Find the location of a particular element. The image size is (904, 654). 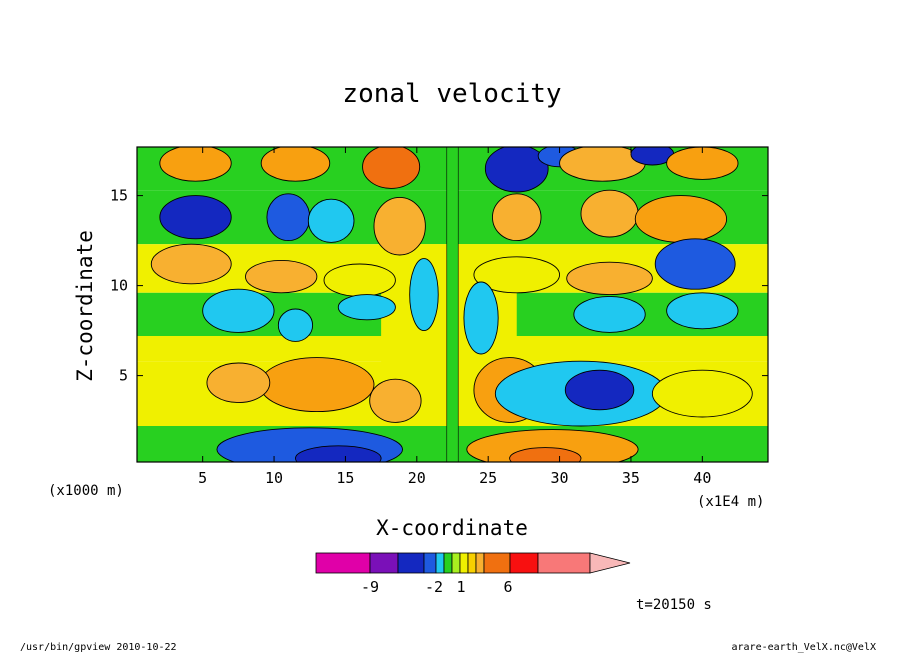

x-axis-label: X-coordinate is located at coordinates (452, 528).